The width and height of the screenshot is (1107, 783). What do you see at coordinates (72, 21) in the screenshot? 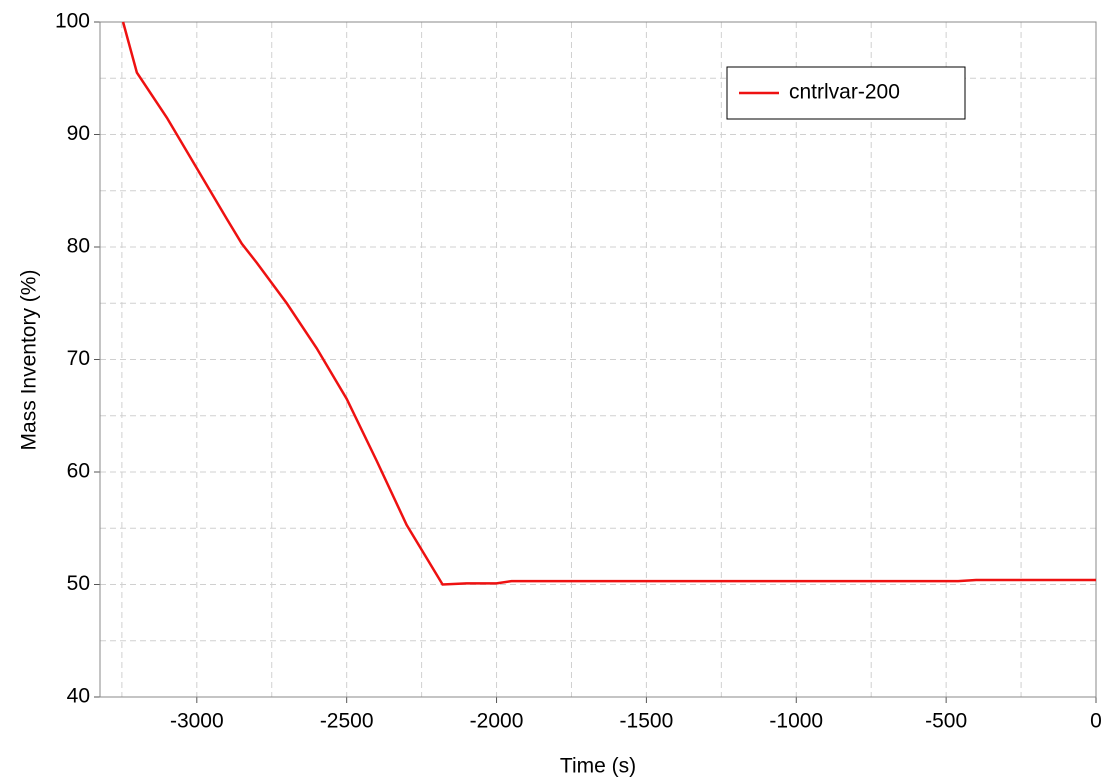
I see `y-tick-label: 100` at bounding box center [72, 21].